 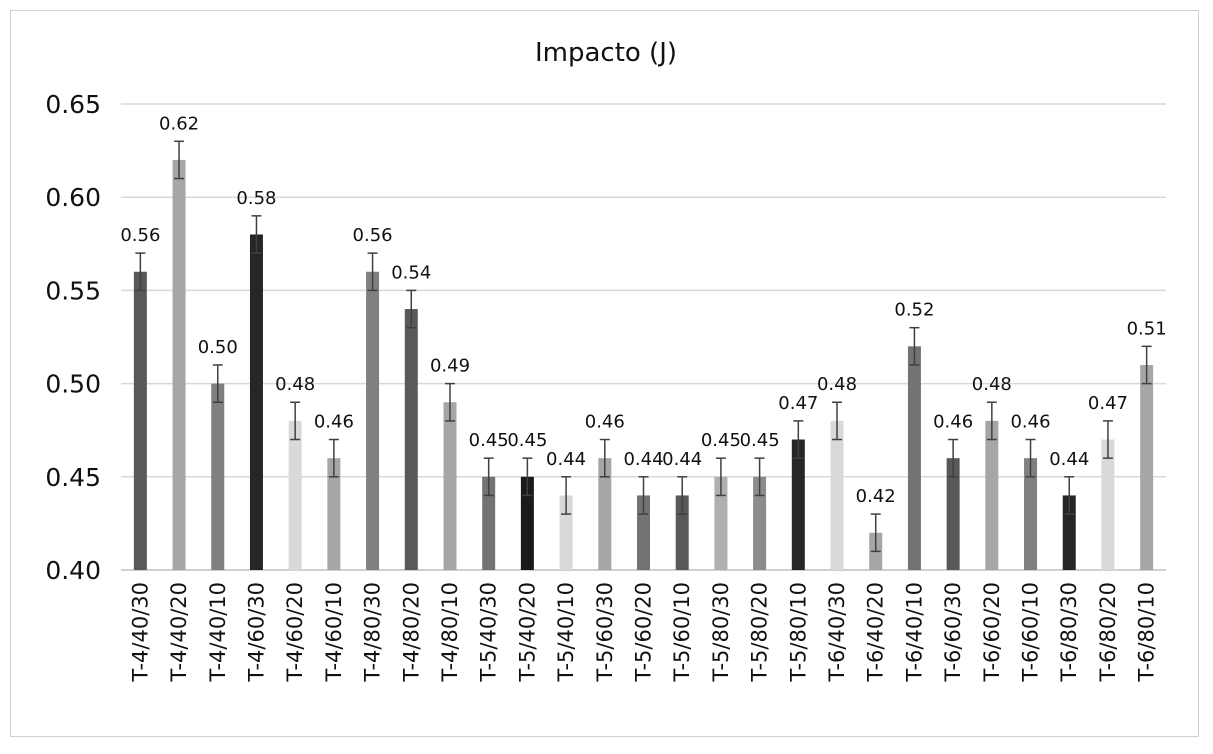 What do you see at coordinates (1147, 632) in the screenshot?
I see `x-tick-label: T-6/80/10` at bounding box center [1147, 632].